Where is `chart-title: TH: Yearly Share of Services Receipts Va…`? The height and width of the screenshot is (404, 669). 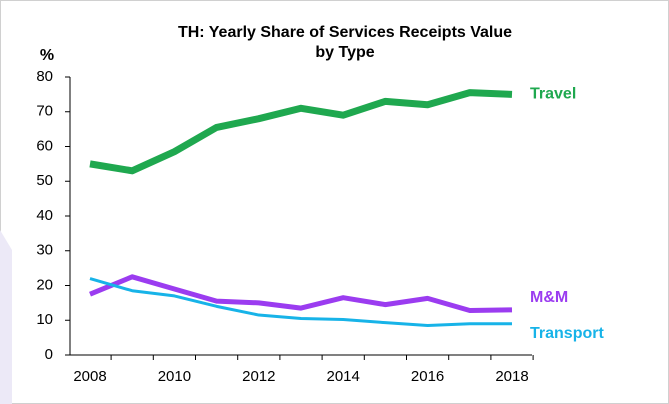
chart-title: TH: Yearly Share of Services Receipts Va… is located at coordinates (345, 32).